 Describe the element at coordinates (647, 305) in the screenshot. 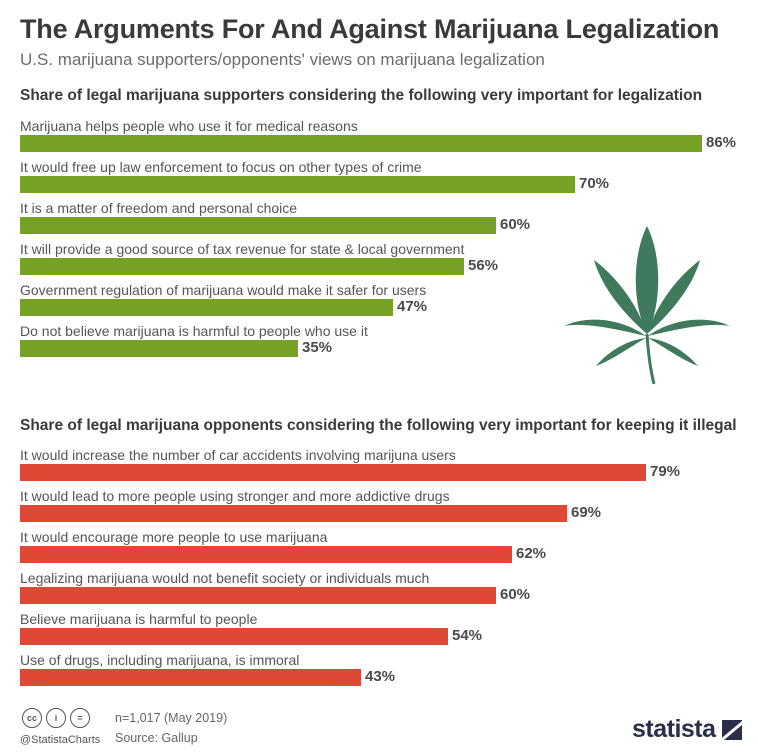

I see `cannabis-leaf-icon` at that location.